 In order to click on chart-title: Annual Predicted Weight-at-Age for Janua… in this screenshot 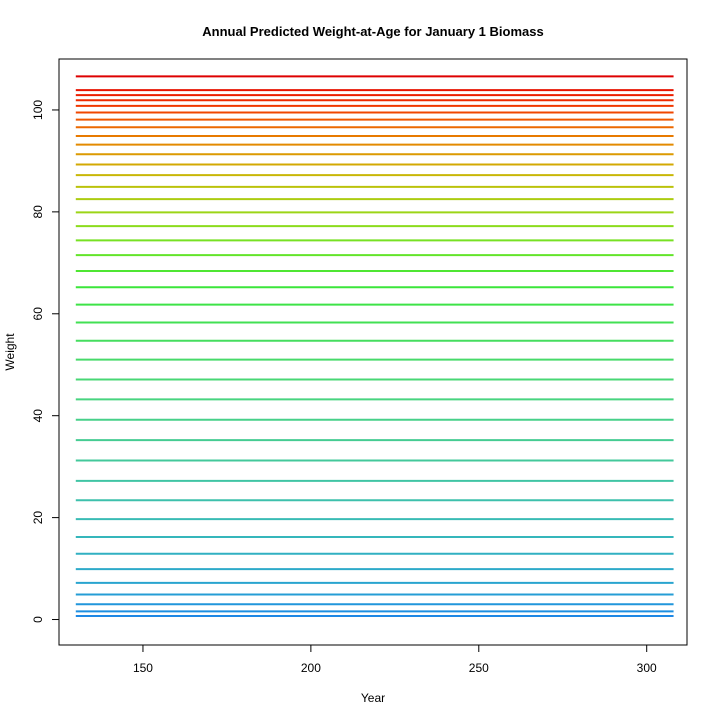, I will do `click(372, 31)`.